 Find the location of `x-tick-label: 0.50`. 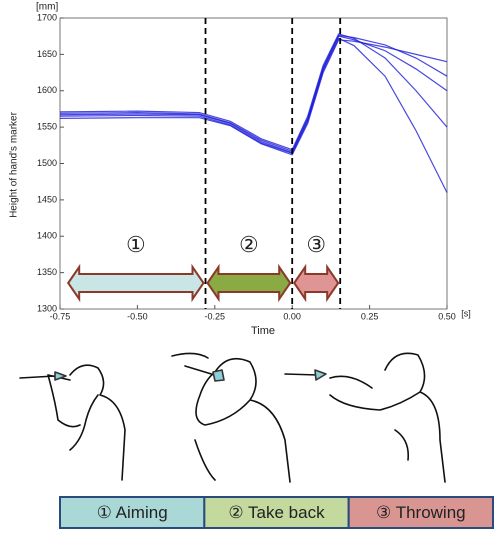

x-tick-label: 0.50 is located at coordinates (447, 316).